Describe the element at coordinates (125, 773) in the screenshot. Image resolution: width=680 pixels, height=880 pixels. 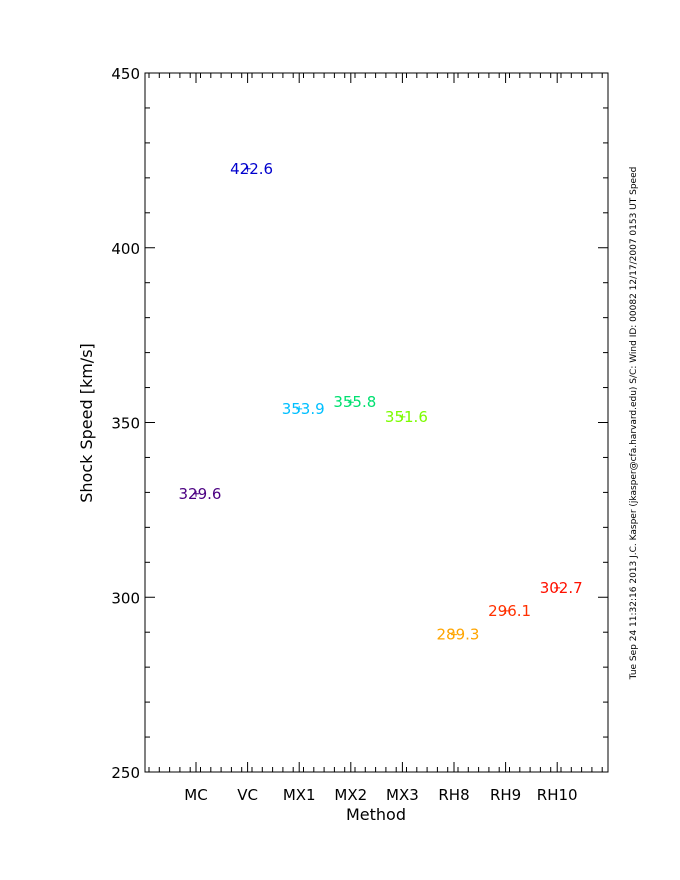
I see `y-tick-label: 250` at that location.